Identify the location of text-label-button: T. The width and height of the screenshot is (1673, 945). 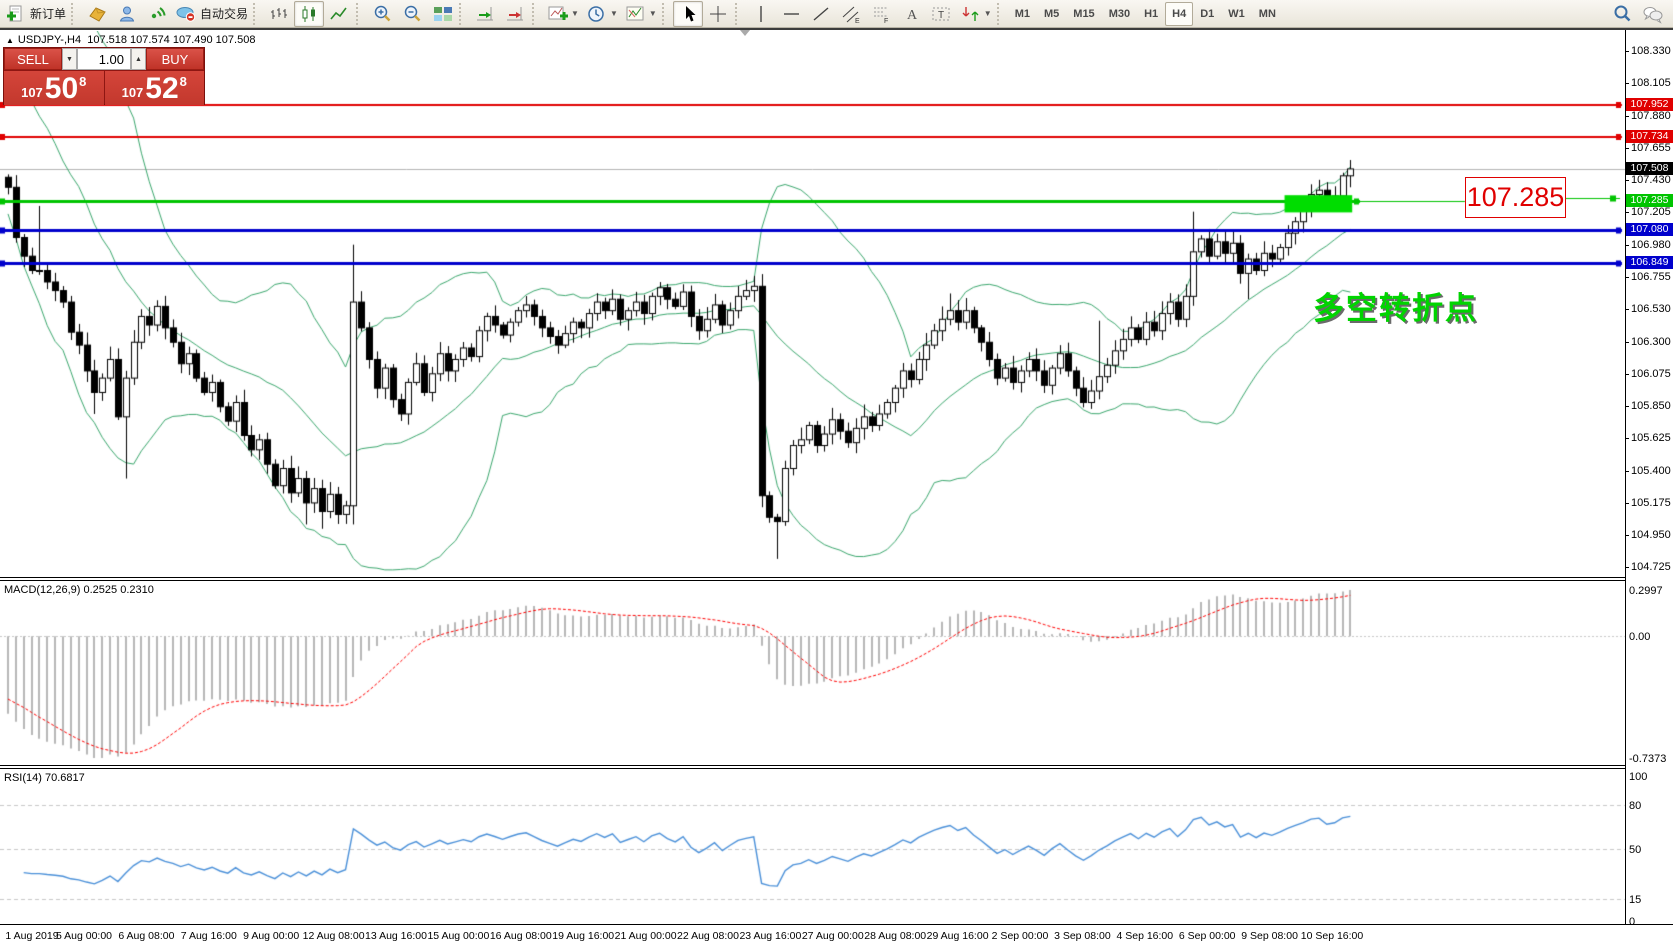
(941, 14).